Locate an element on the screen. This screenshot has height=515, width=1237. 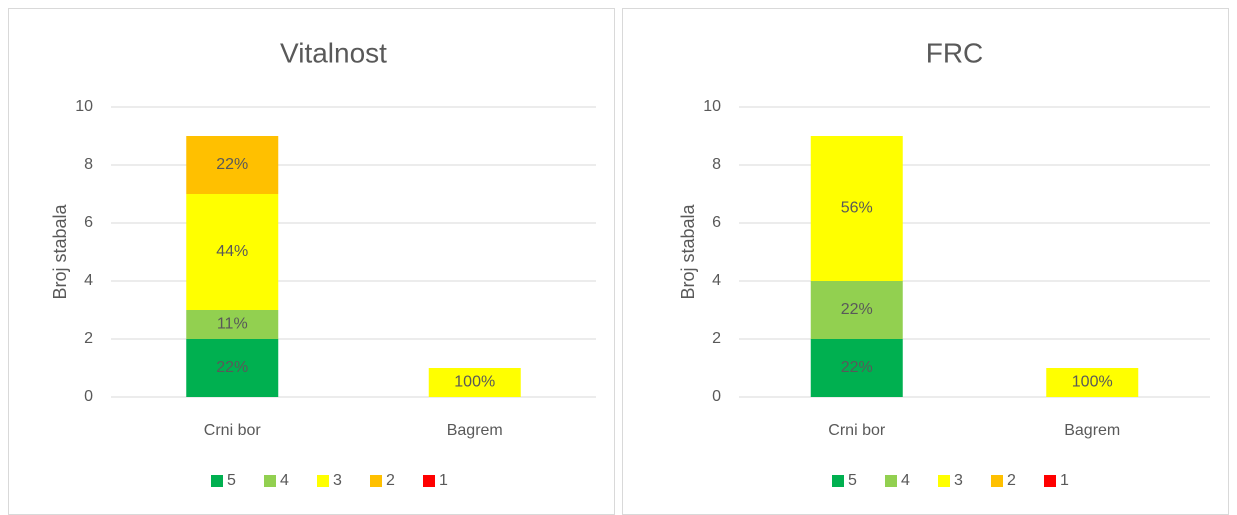
chart-title: Vitalnost is located at coordinates (333, 52).